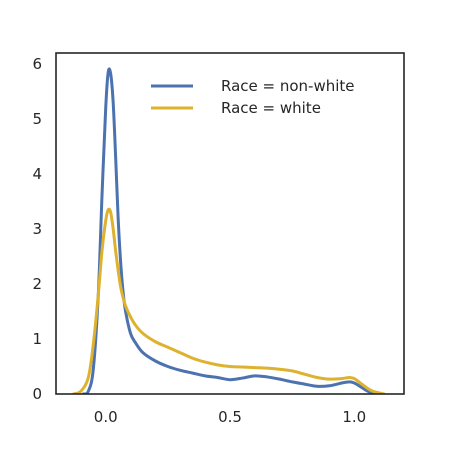 This screenshot has width=450, height=450. Describe the element at coordinates (37, 174) in the screenshot. I see `y-tick-label: 4` at that location.